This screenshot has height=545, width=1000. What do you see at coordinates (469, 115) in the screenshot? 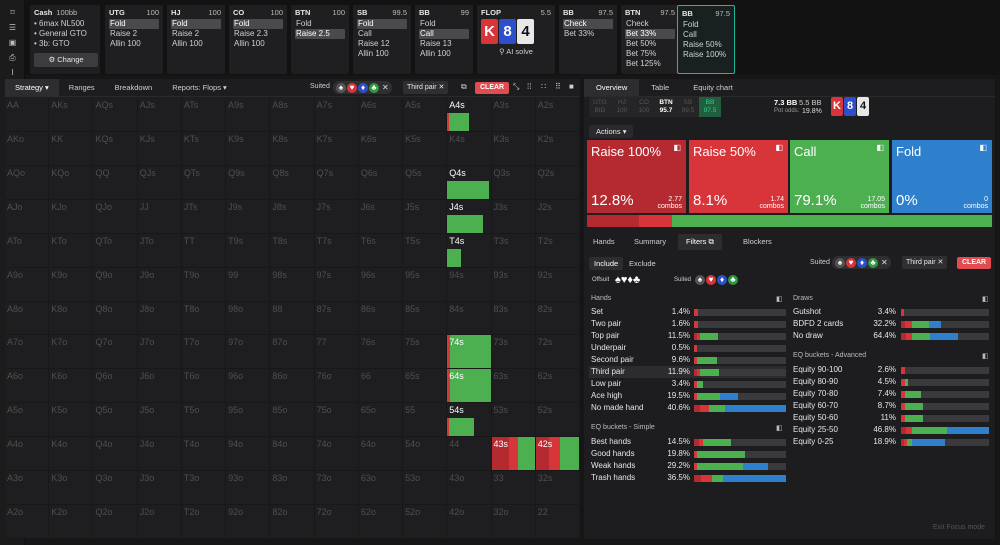
I see `hand-cell: A4s` at bounding box center [469, 115].